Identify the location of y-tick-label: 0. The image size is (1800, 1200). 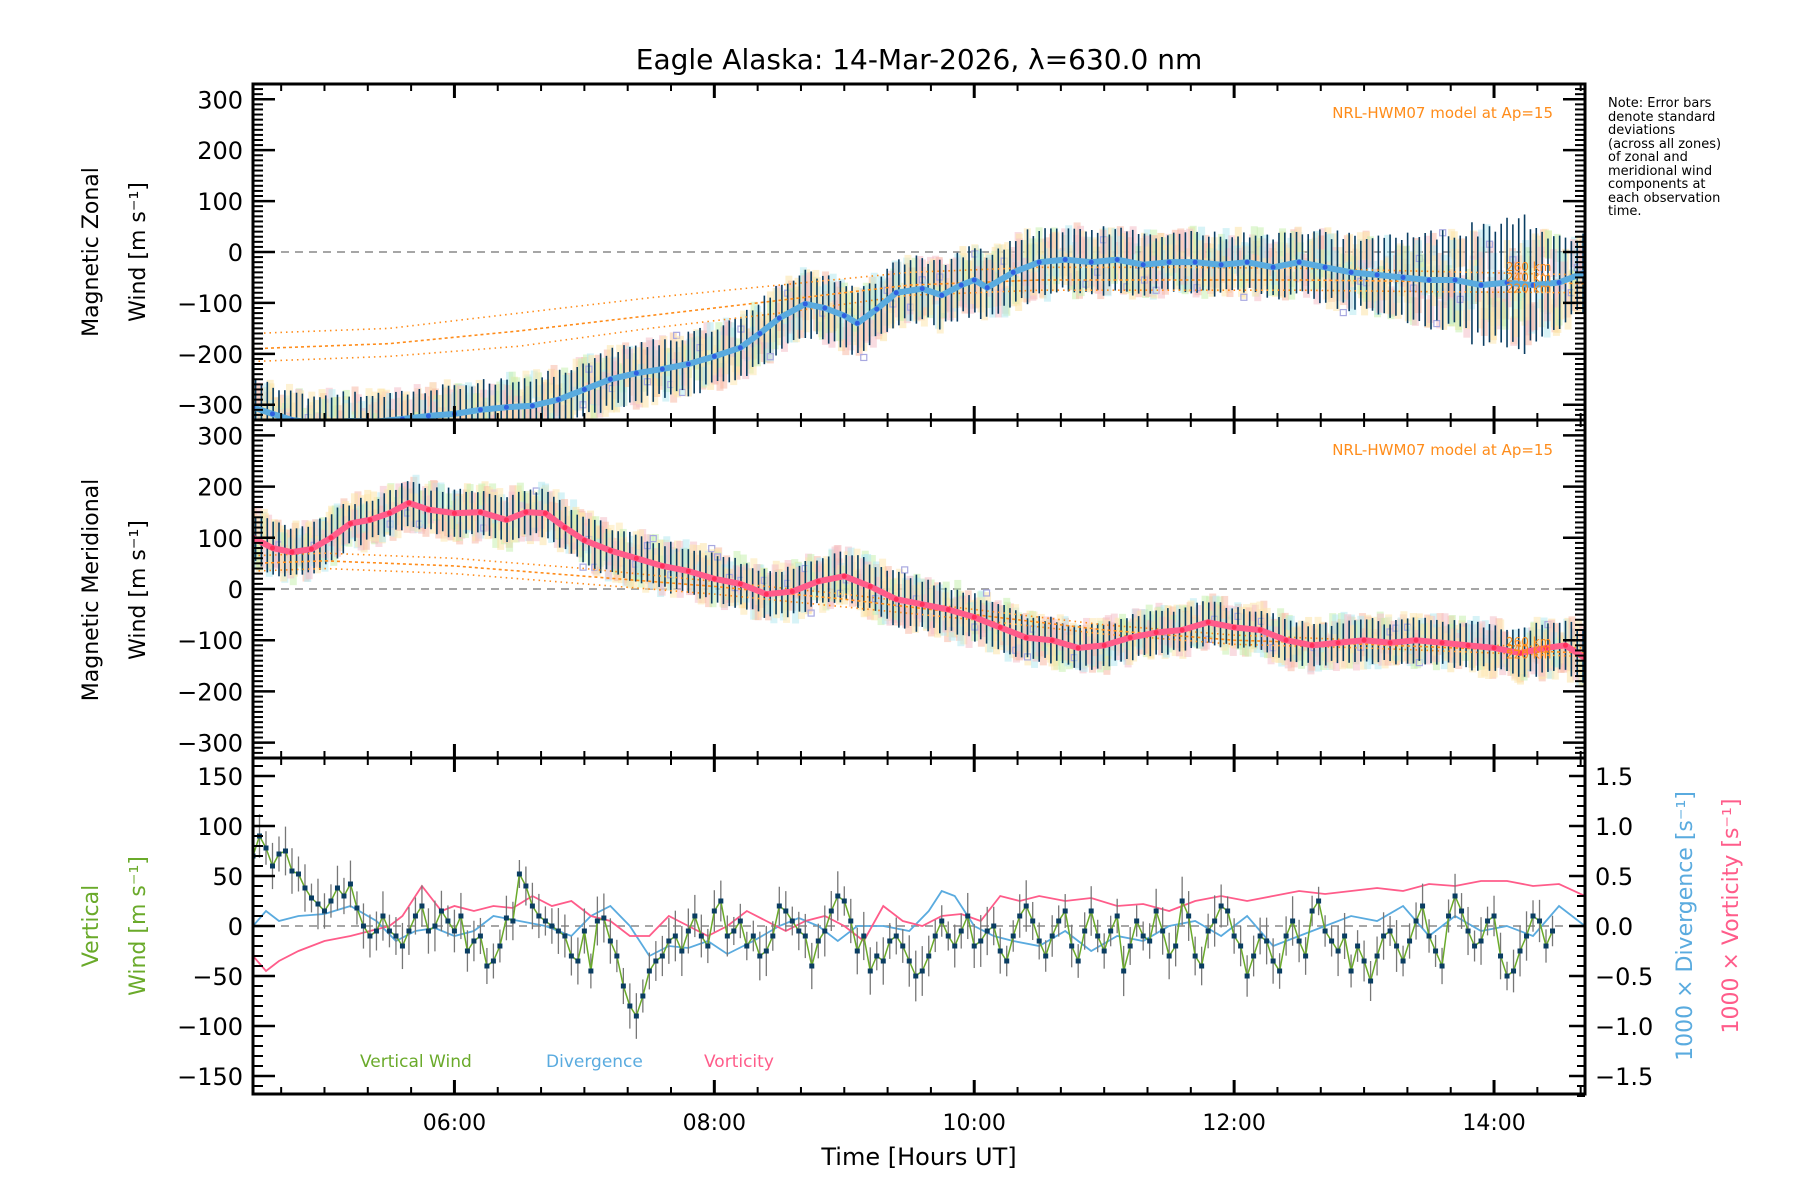
(235, 253).